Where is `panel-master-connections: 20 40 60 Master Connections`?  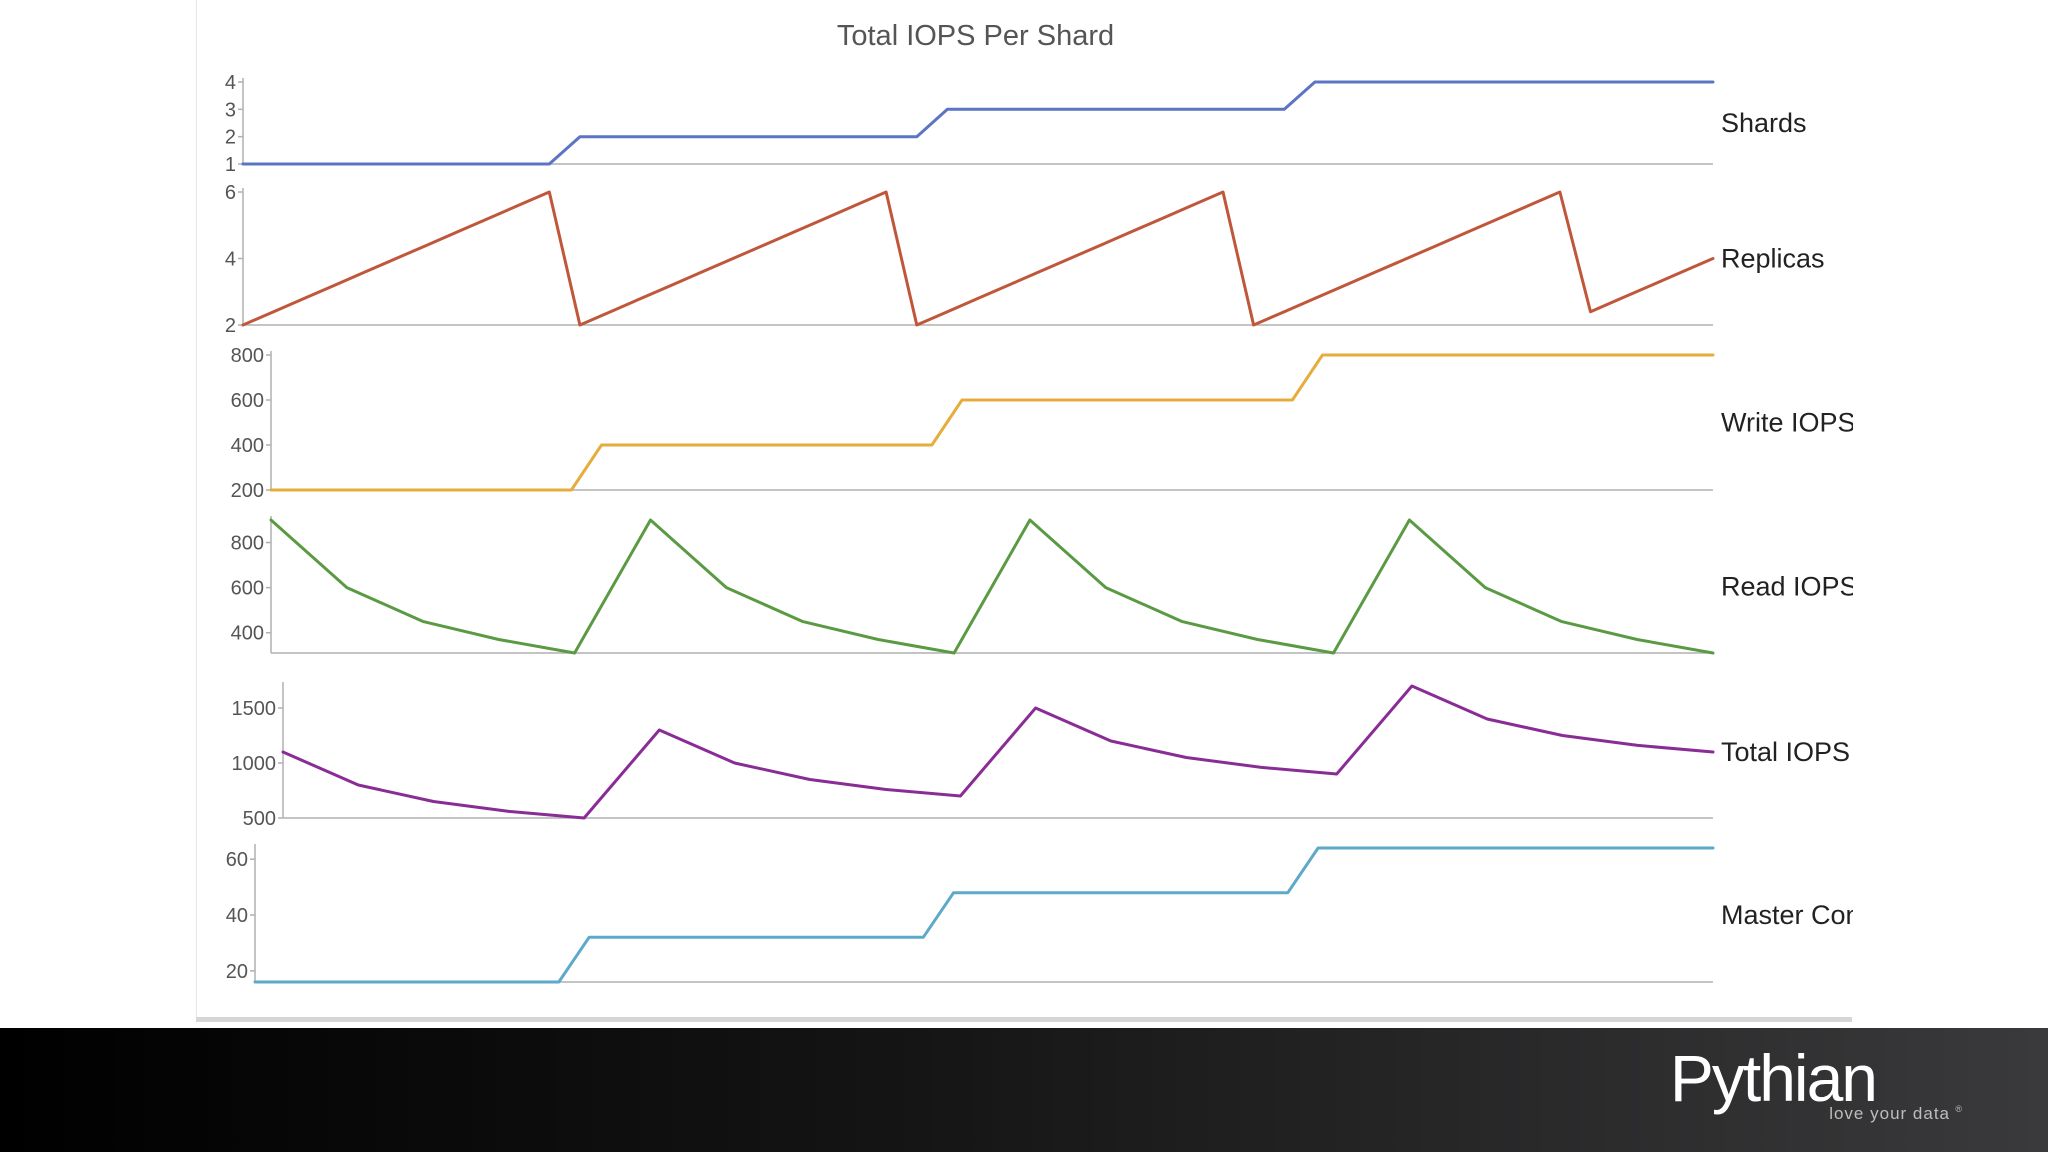
panel-master-connections: 20 40 60 Master Connections is located at coordinates (1039, 914).